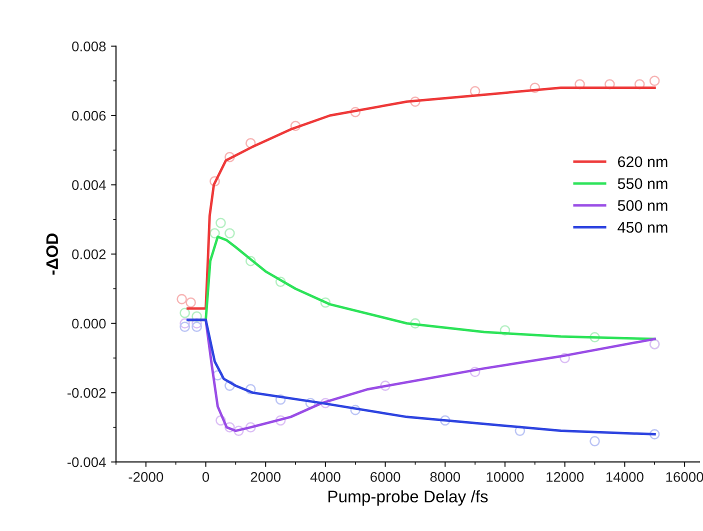 The height and width of the screenshot is (531, 703). Describe the element at coordinates (89, 115) in the screenshot. I see `y-tick-label: 0.006` at that location.